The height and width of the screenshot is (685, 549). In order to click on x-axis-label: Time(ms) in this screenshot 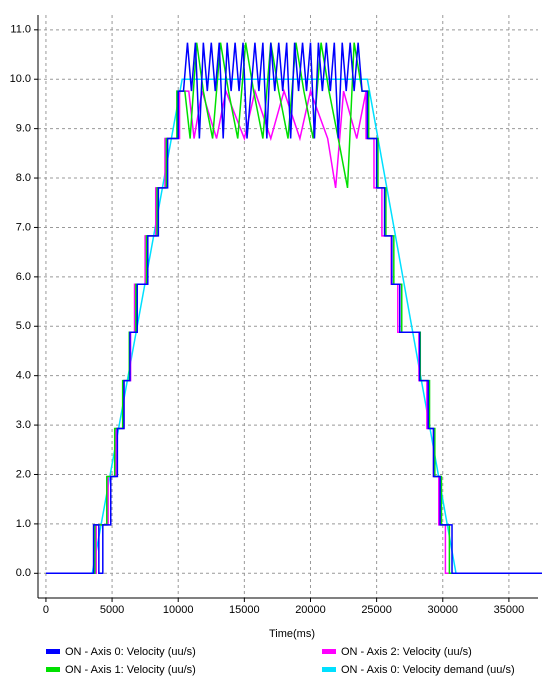, I will do `click(292, 634)`.